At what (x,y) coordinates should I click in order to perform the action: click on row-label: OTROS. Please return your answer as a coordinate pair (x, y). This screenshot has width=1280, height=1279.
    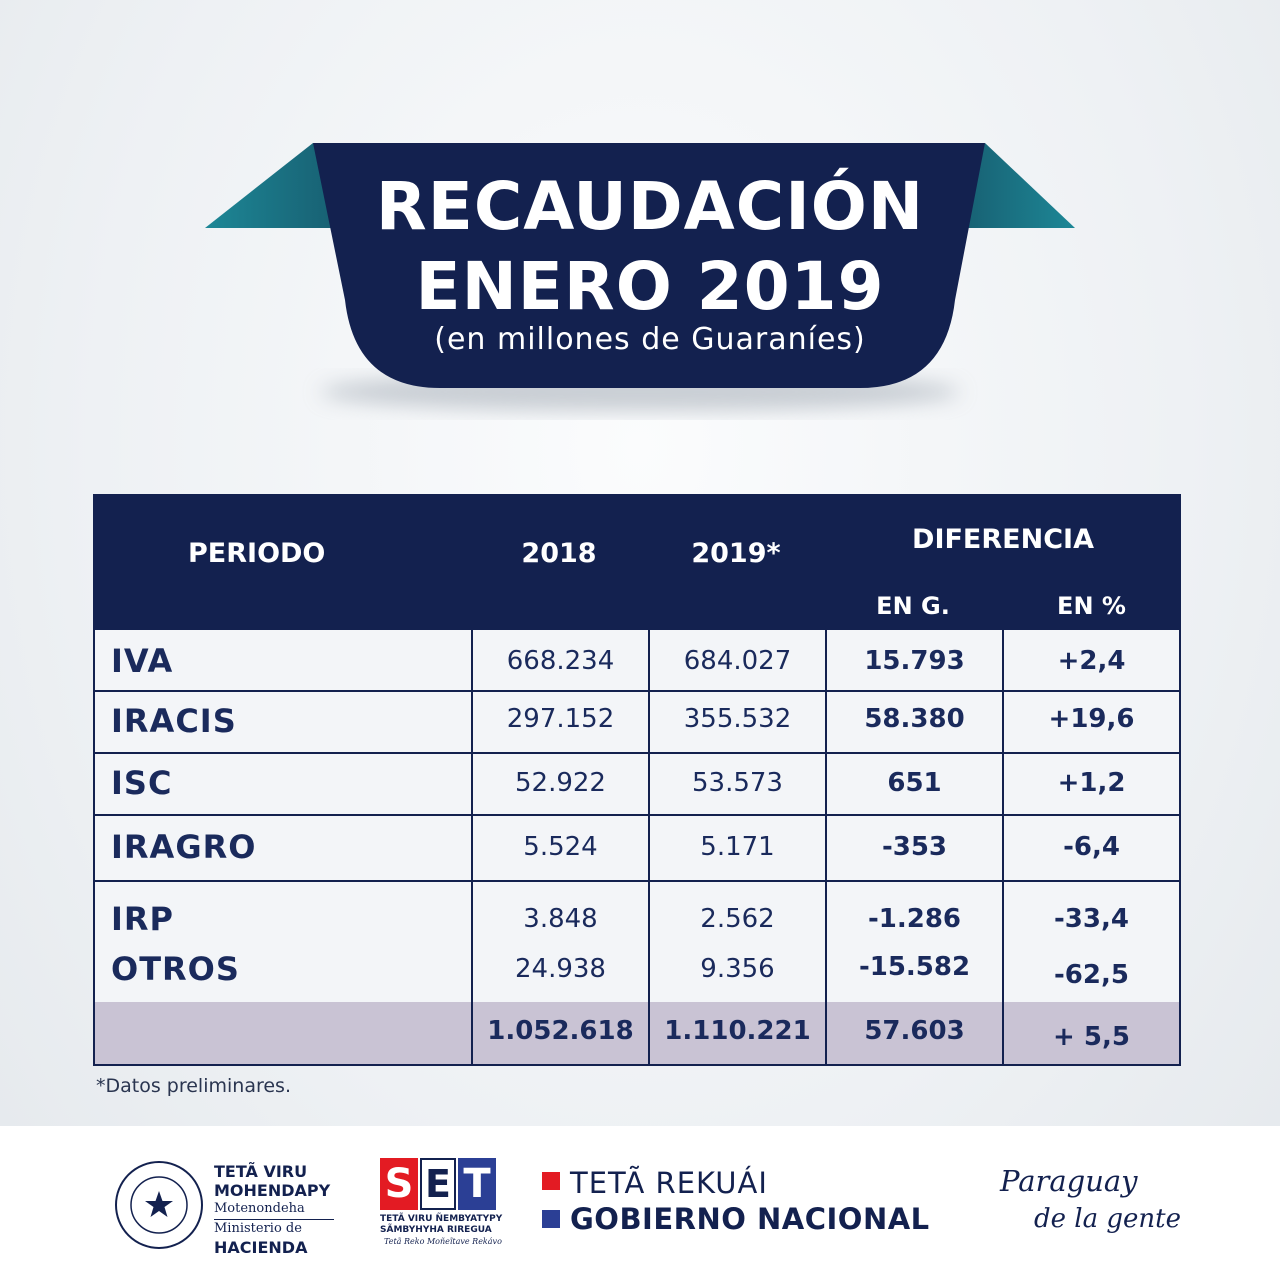
    Looking at the image, I should click on (175, 969).